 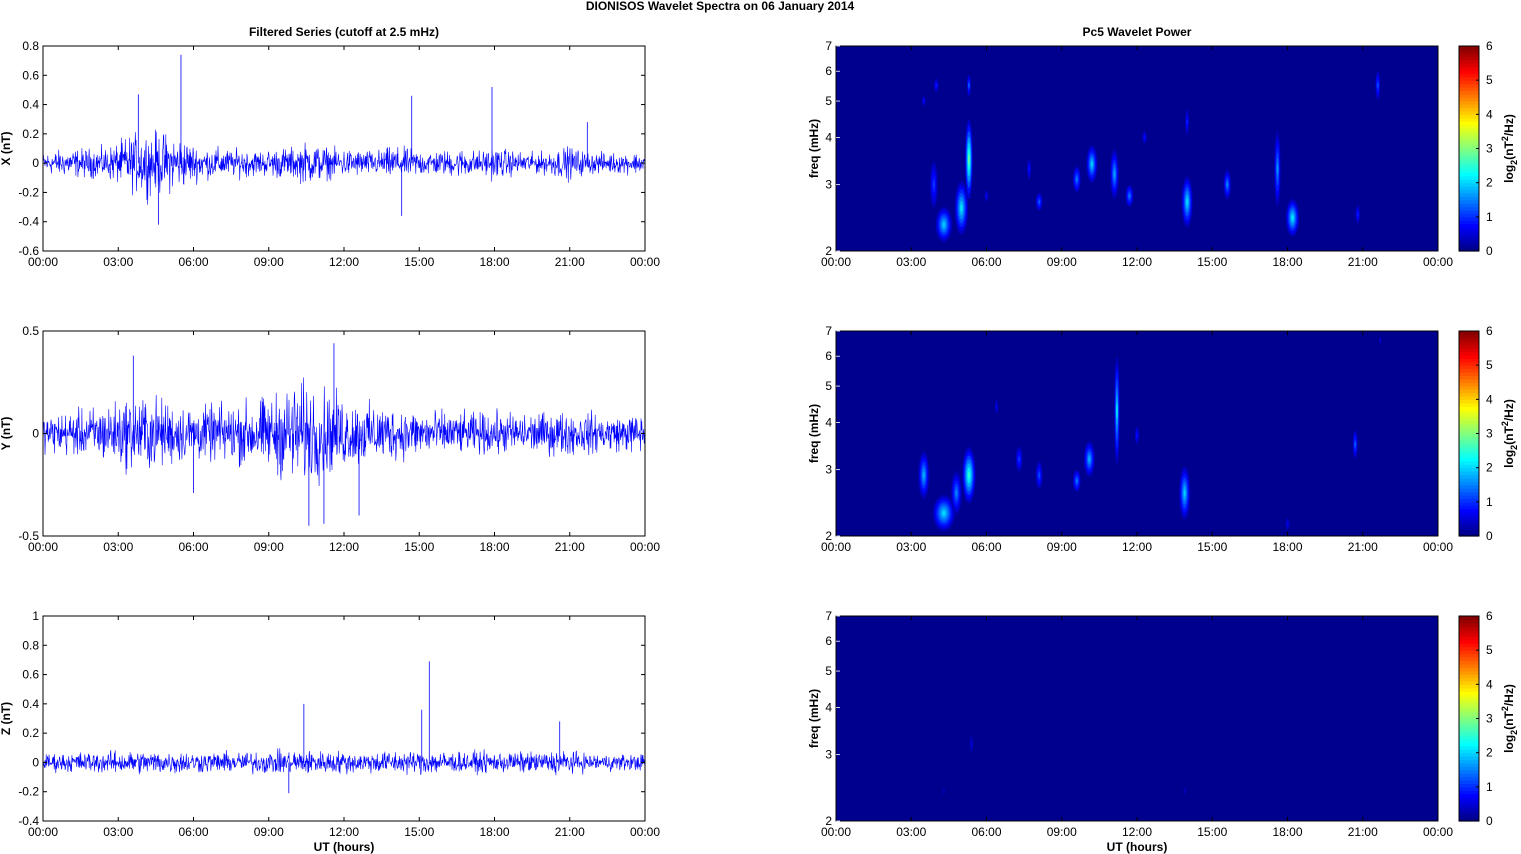 What do you see at coordinates (28, 251) in the screenshot?
I see `y-tick-label: -0.6` at bounding box center [28, 251].